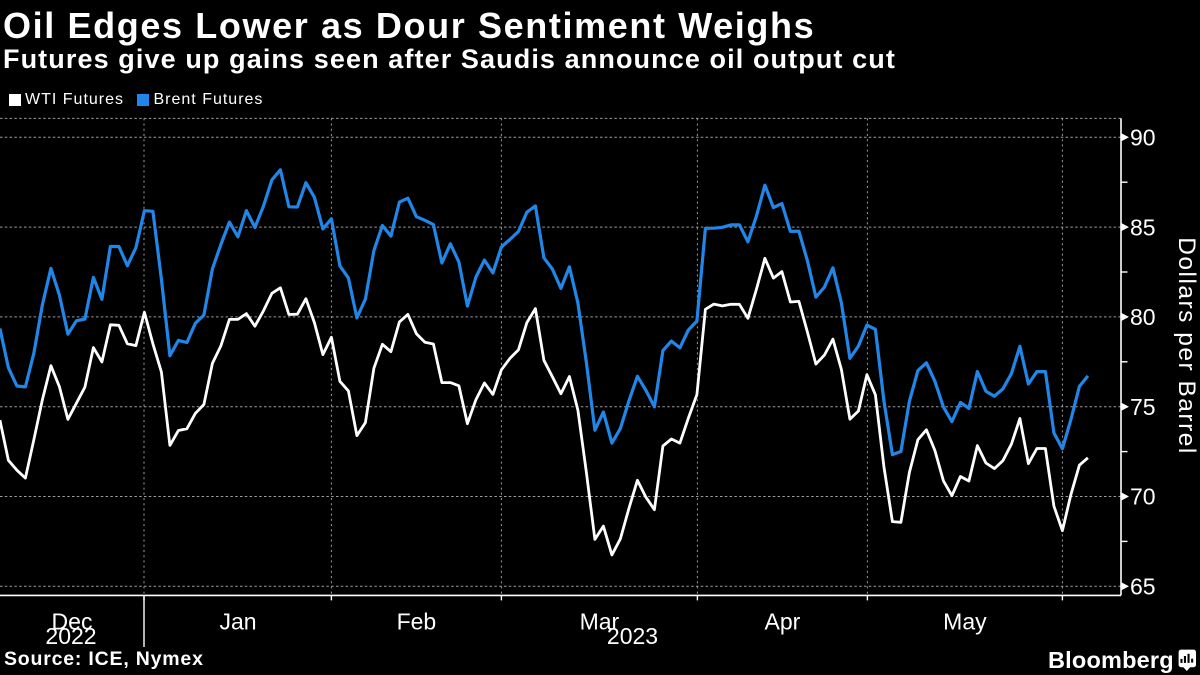  What do you see at coordinates (72, 622) in the screenshot?
I see `svg-text: Dec` at bounding box center [72, 622].